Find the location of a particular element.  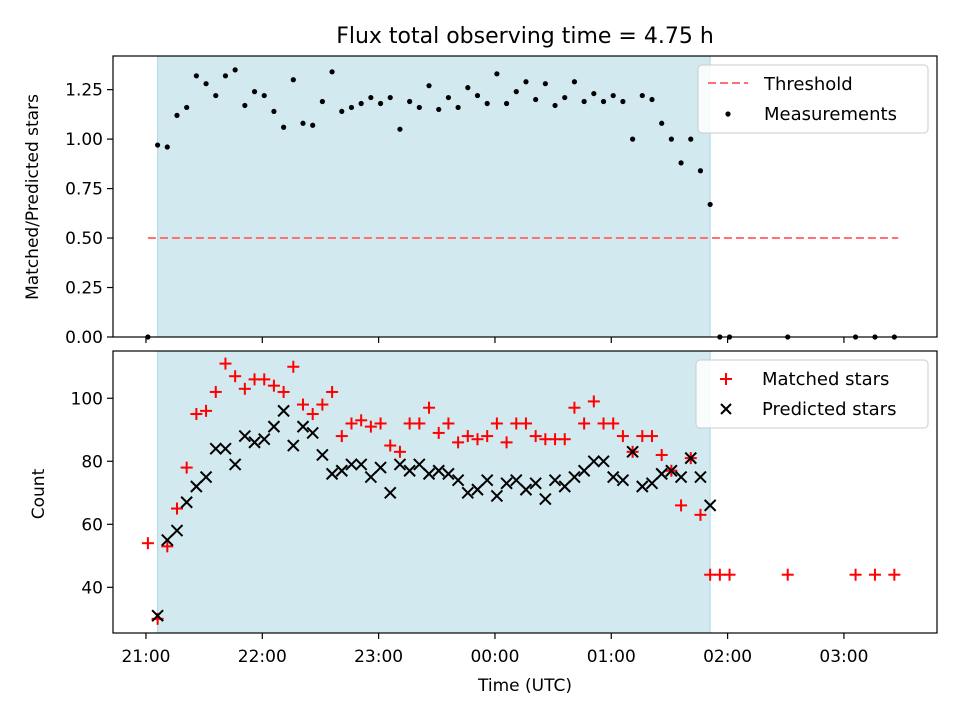

y-tick-label: 0.25 is located at coordinates (84, 289).